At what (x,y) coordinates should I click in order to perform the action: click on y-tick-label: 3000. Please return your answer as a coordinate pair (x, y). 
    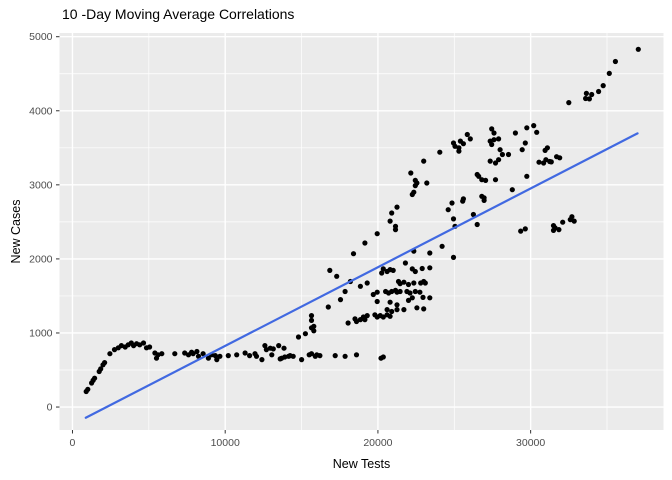
    Looking at the image, I should click on (41, 185).